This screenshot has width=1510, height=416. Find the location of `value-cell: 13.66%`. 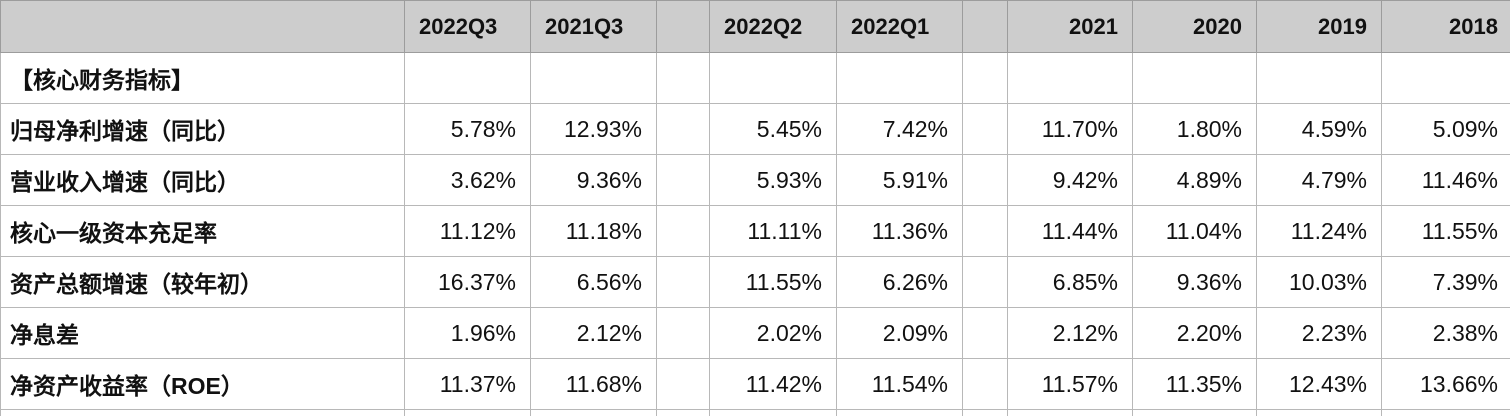

value-cell: 13.66% is located at coordinates (1445, 384).